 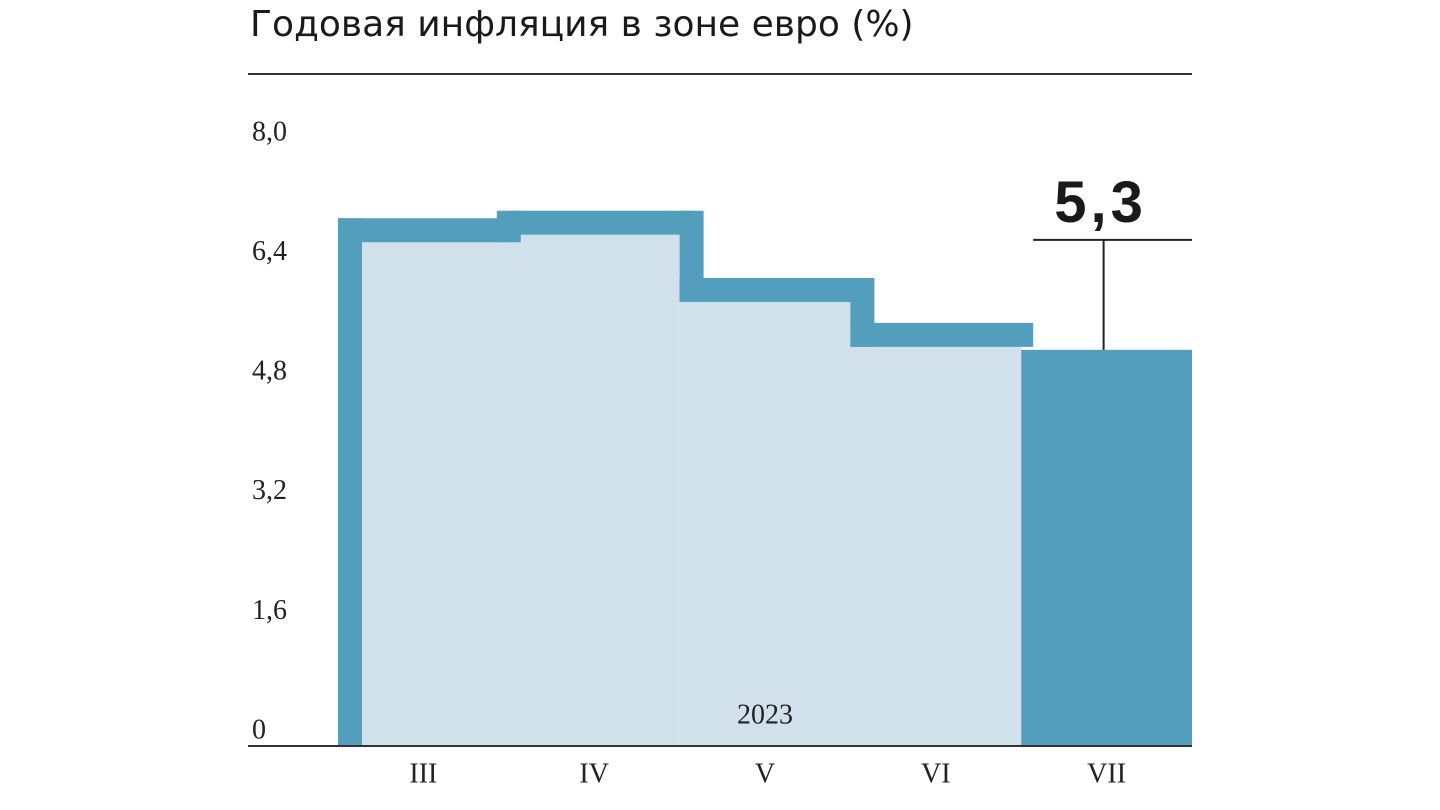 What do you see at coordinates (269, 610) in the screenshot?
I see `y-tick-label: 1,6` at bounding box center [269, 610].